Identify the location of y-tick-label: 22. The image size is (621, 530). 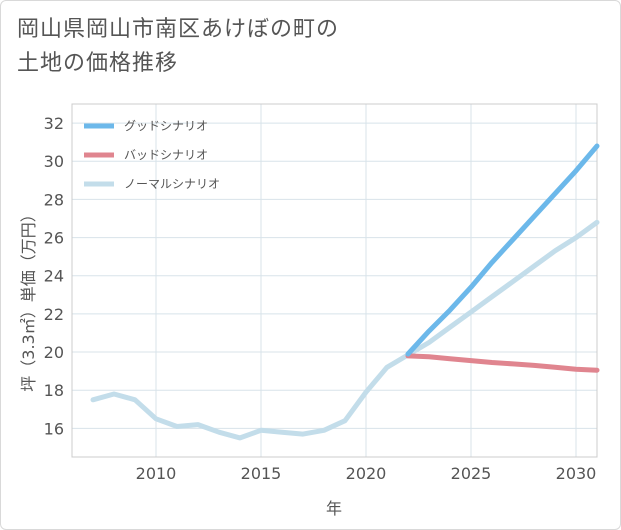
(54, 314).